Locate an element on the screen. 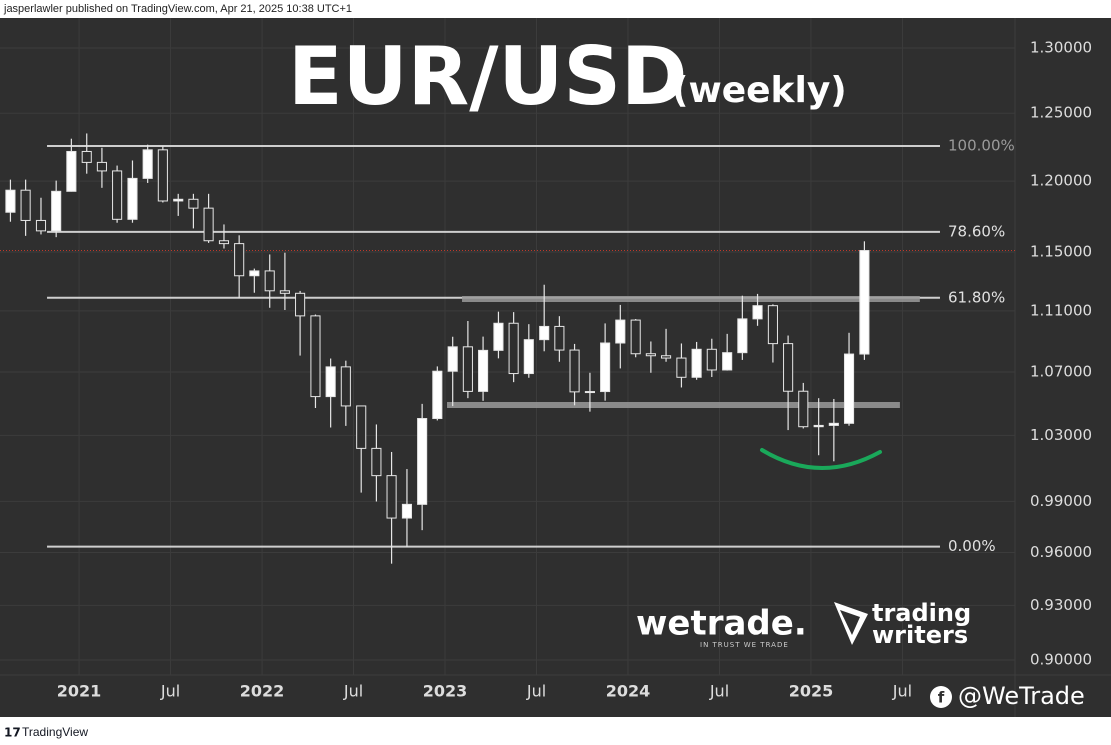 The height and width of the screenshot is (745, 1111). rounding-bottom-arc is located at coordinates (821, 459).